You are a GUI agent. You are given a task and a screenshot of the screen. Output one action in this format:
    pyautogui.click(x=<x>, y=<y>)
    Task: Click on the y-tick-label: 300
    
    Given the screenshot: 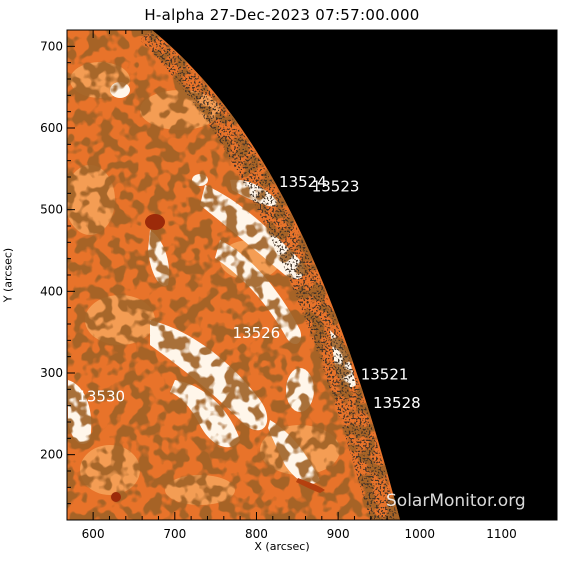 What is the action you would take?
    pyautogui.click(x=51, y=373)
    